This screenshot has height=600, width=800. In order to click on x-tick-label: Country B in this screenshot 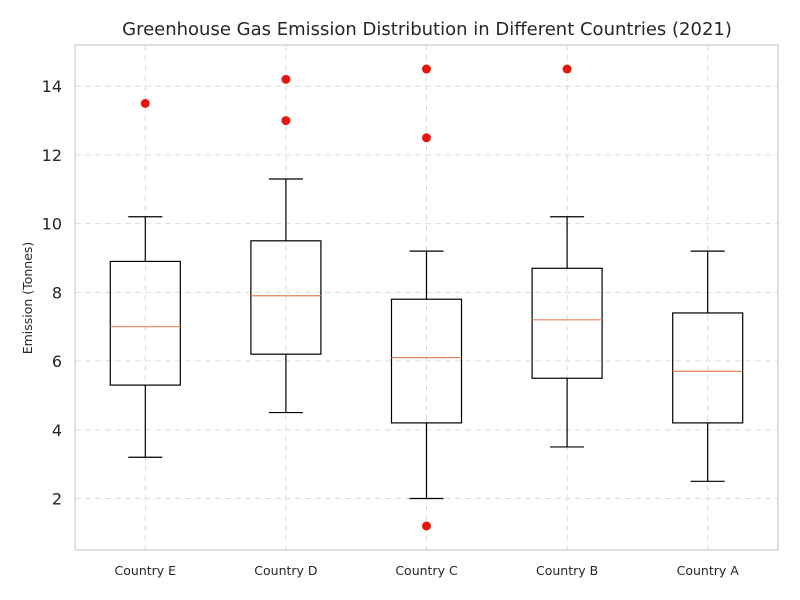, I will do `click(567, 570)`.